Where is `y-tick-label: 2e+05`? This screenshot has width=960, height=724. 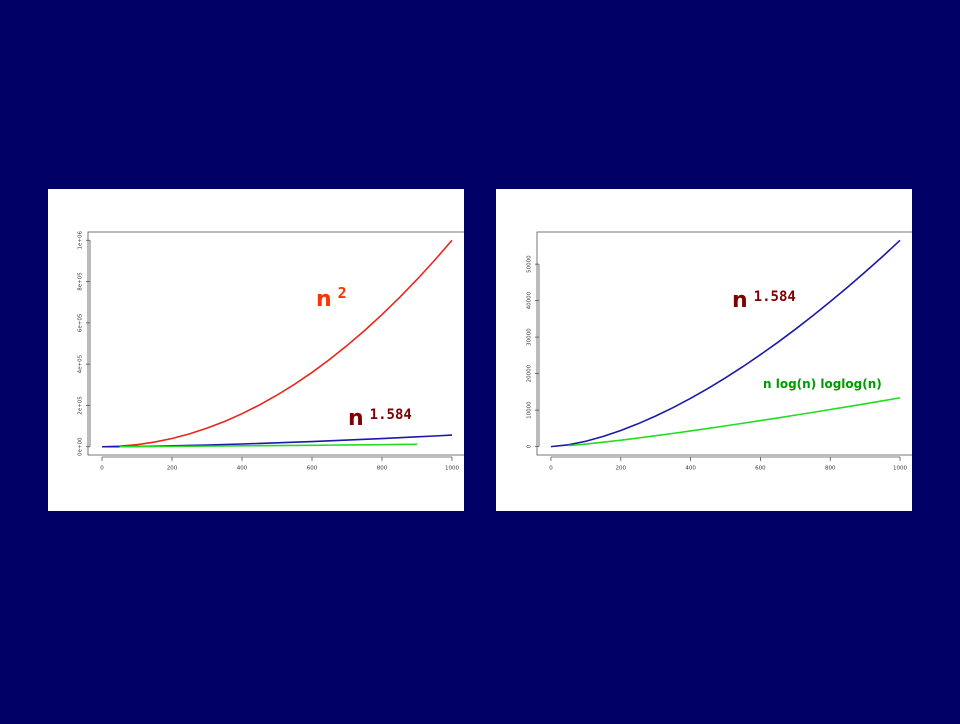
y-tick-label: 2e+05 is located at coordinates (81, 405).